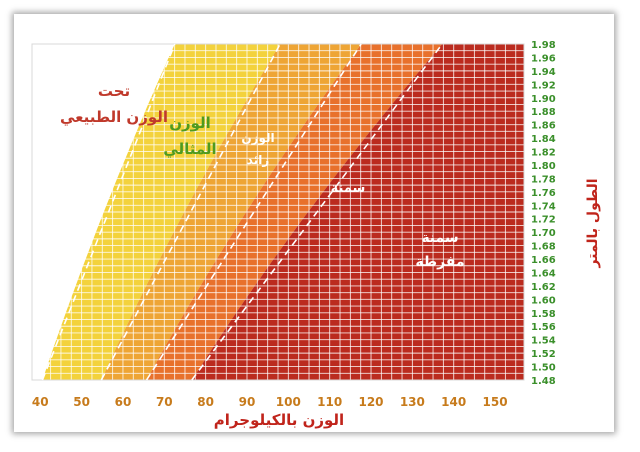  Describe the element at coordinates (543, 193) in the screenshot. I see `y-tick-label: 1.76` at that location.